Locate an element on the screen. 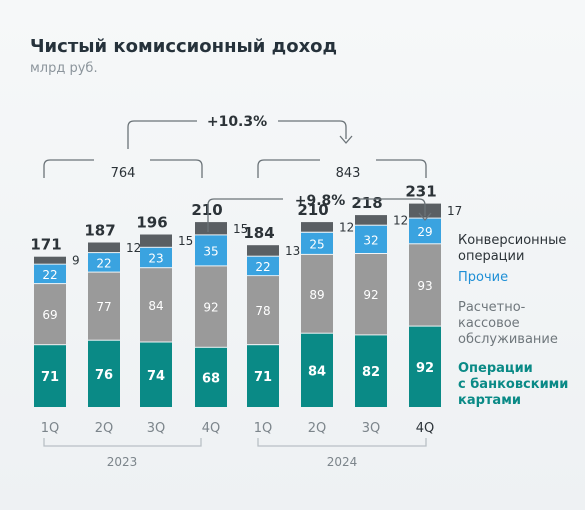  value-label-cards-1: 76 is located at coordinates (104, 375).